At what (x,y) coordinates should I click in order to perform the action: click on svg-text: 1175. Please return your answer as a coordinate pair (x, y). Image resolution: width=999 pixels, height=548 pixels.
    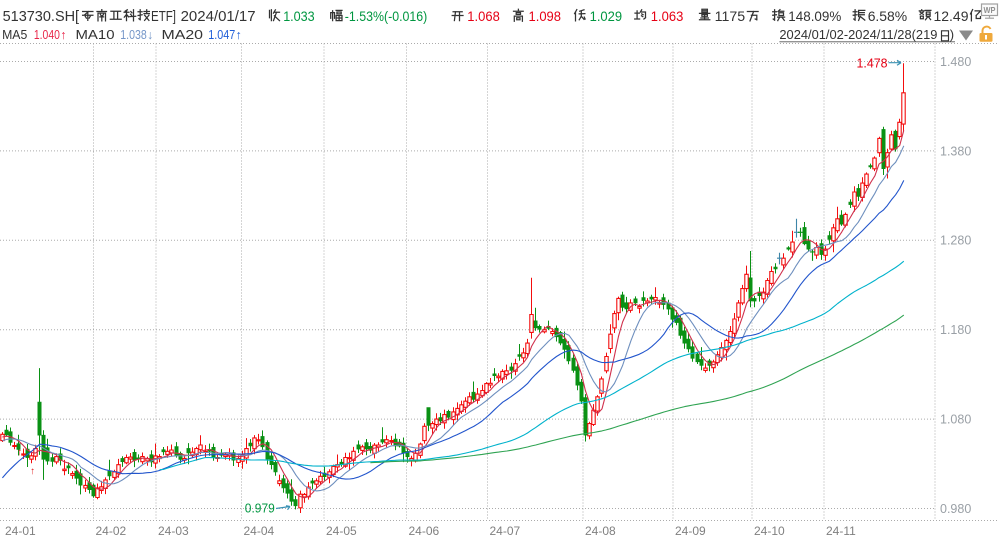
    Looking at the image, I should click on (730, 16).